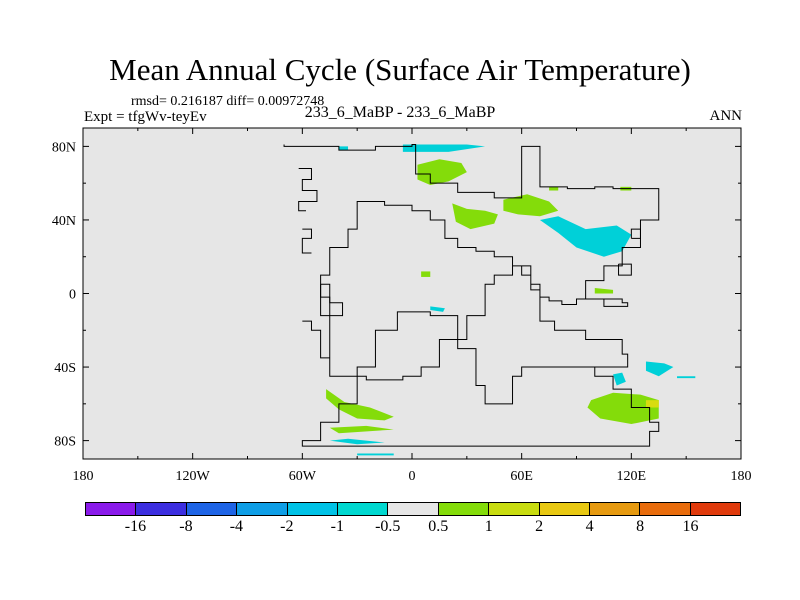 This screenshot has height=600, width=800. Describe the element at coordinates (521, 476) in the screenshot. I see `x-tick-label: 60E` at that location.